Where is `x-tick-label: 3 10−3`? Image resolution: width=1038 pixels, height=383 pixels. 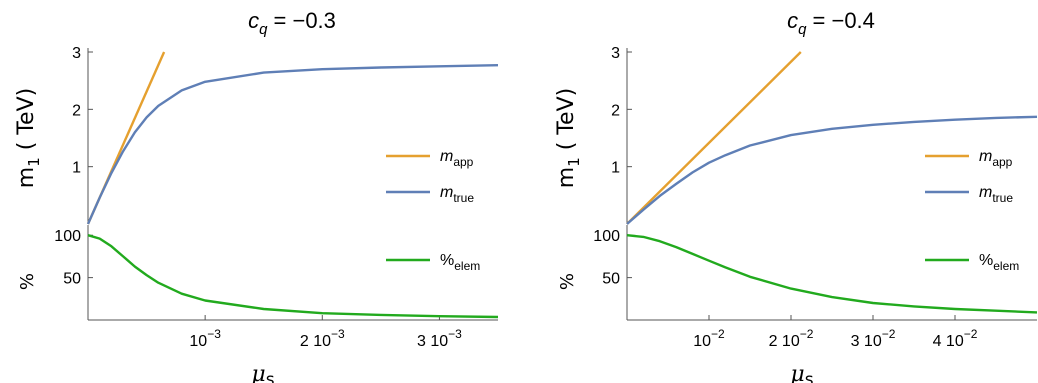
x-tick-label: 3 10−3 is located at coordinates (439, 338).